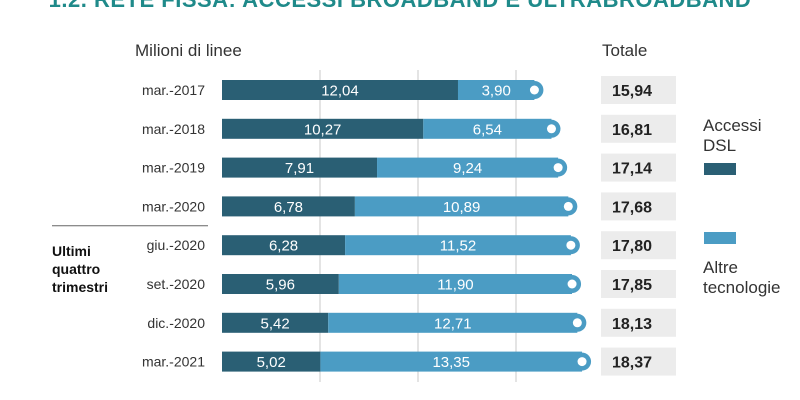  What do you see at coordinates (632, 169) in the screenshot?
I see `total-value: 17,14` at bounding box center [632, 169].